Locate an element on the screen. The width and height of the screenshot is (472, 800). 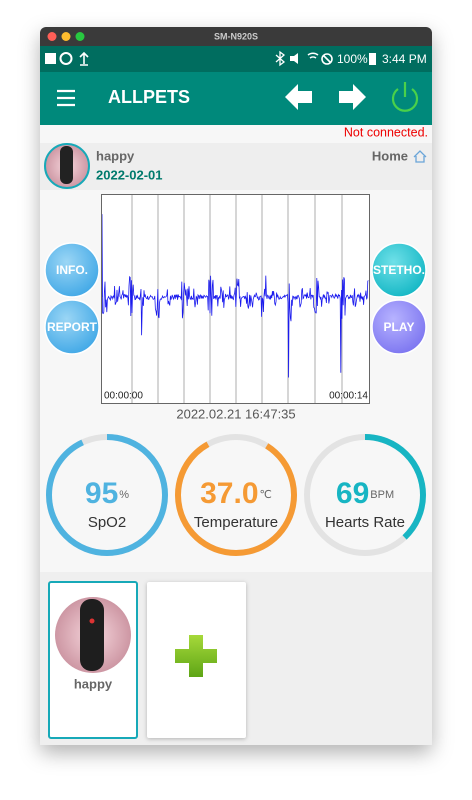
home-icon is located at coordinates (420, 156).